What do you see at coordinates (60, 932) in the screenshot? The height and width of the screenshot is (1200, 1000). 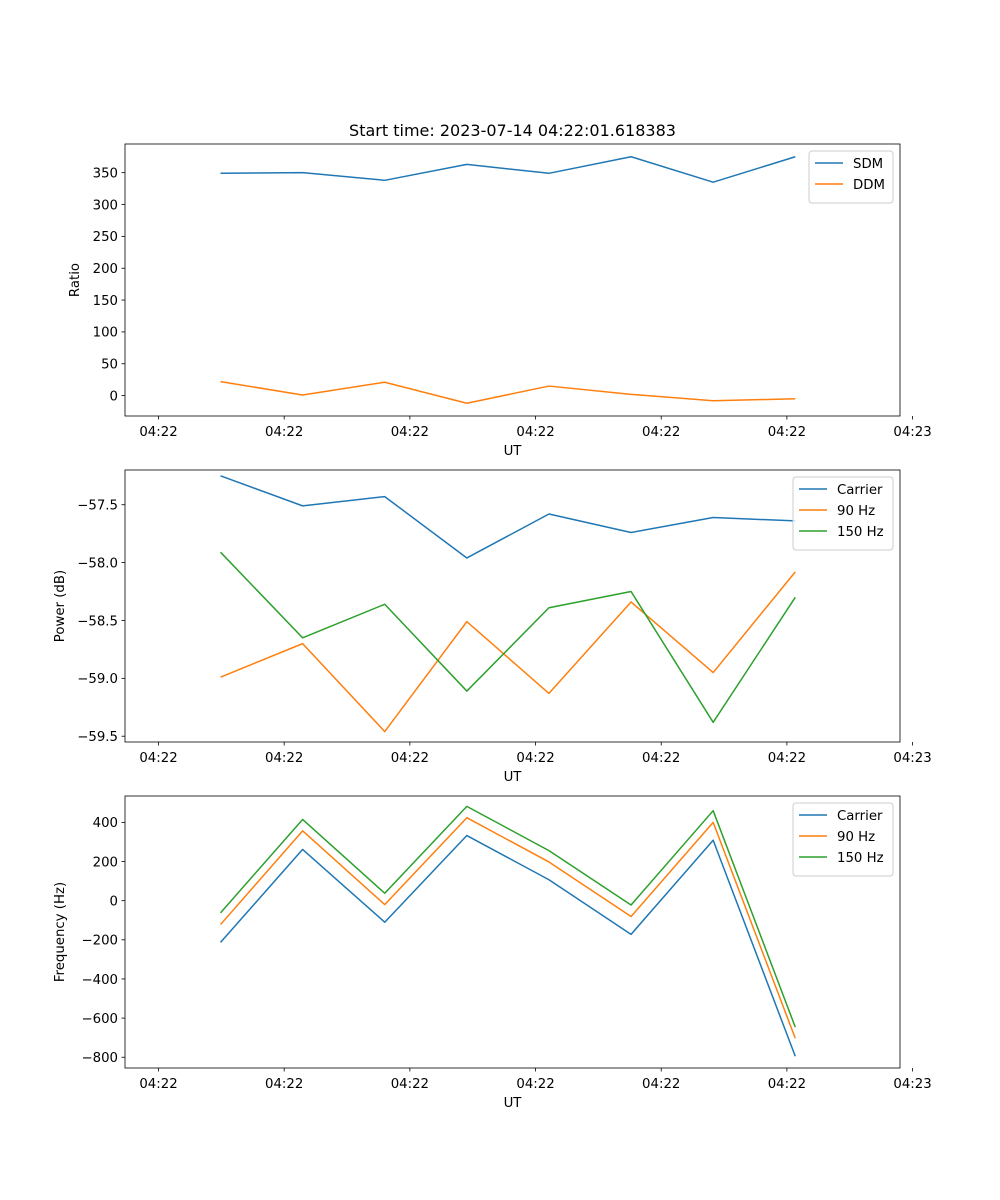 I see `y-axis-label: Frequency (Hz)` at bounding box center [60, 932].